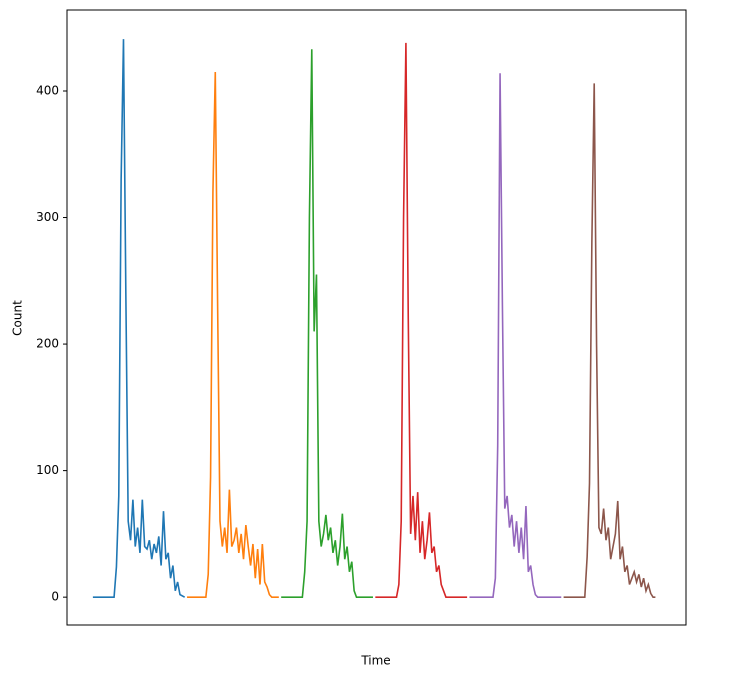  I want to click on y-axis-label: Count, so click(18, 318).